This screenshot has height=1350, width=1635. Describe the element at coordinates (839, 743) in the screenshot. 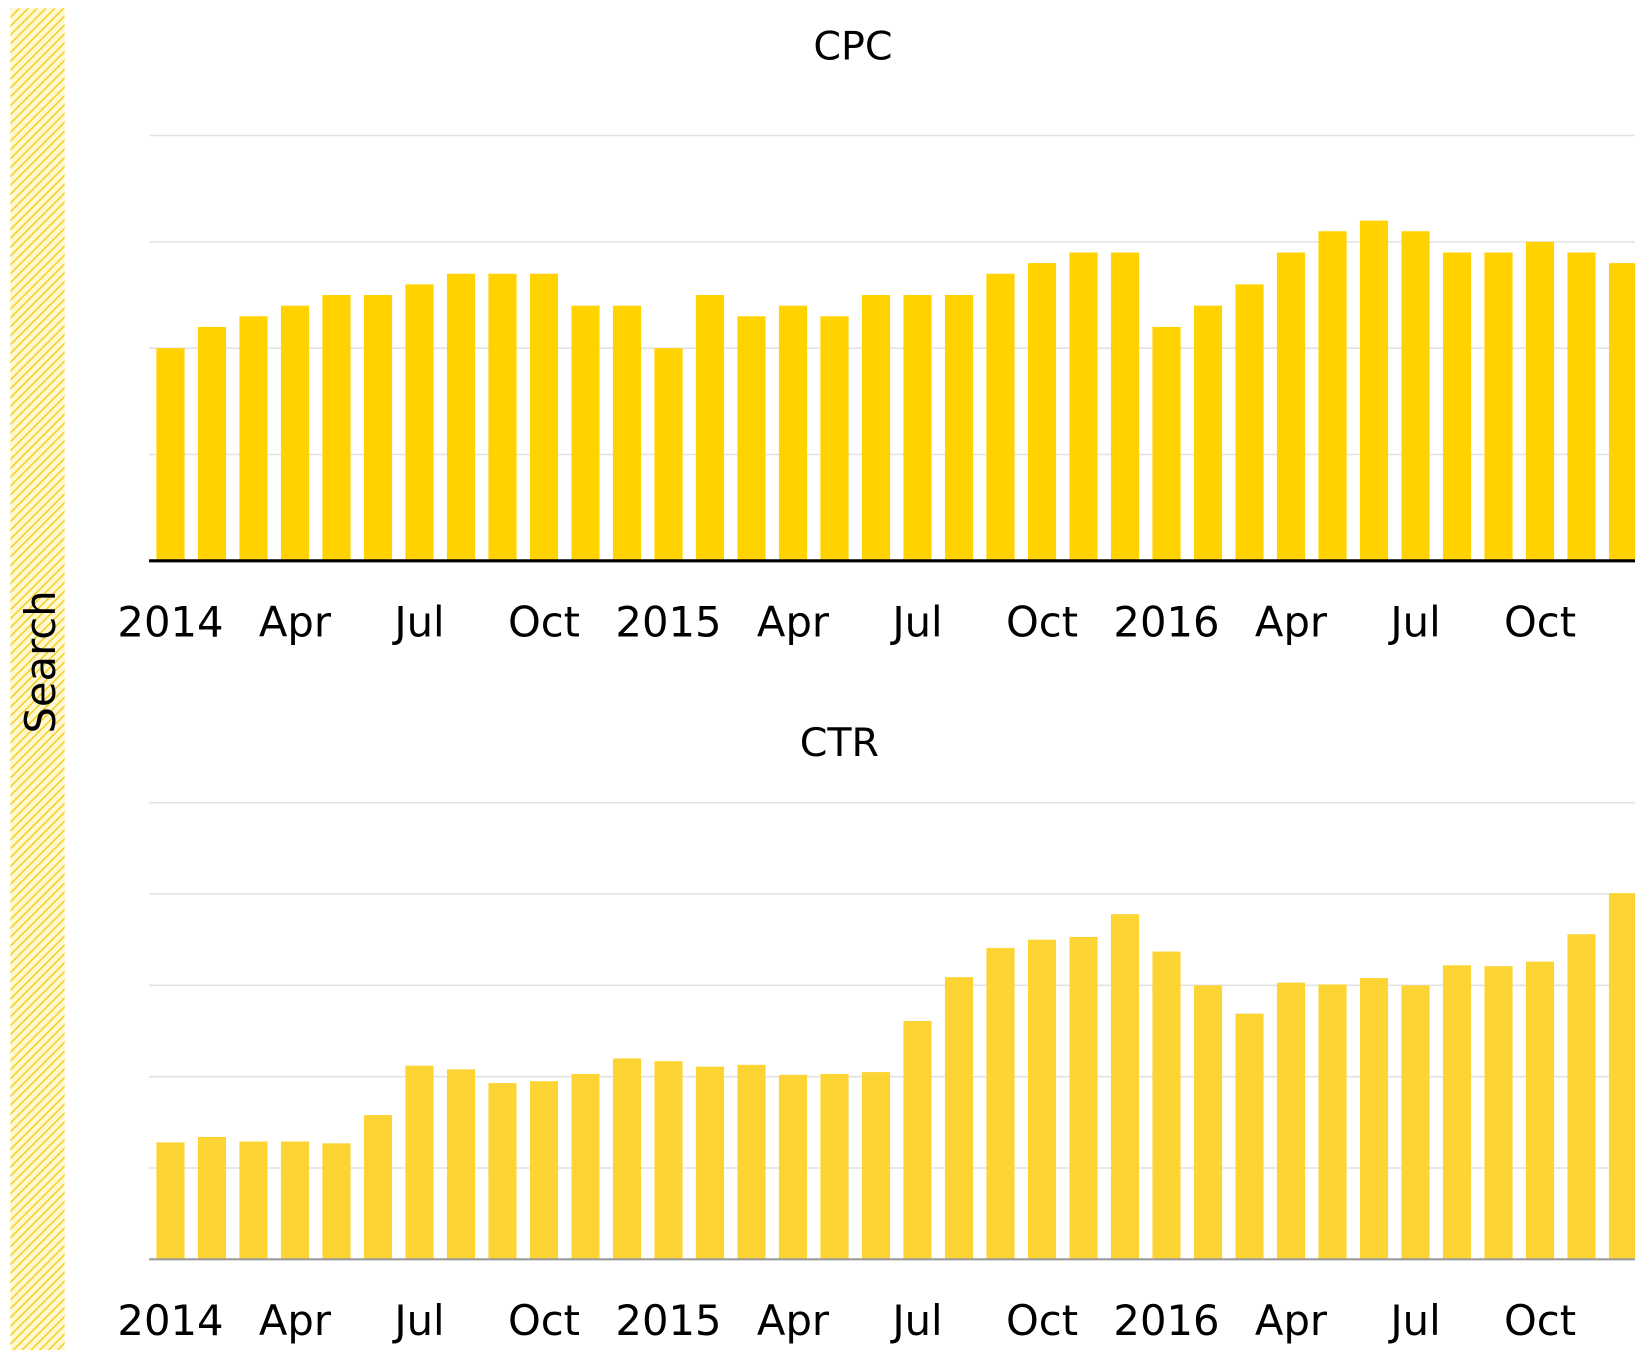

I see `chart-title: CTR` at that location.